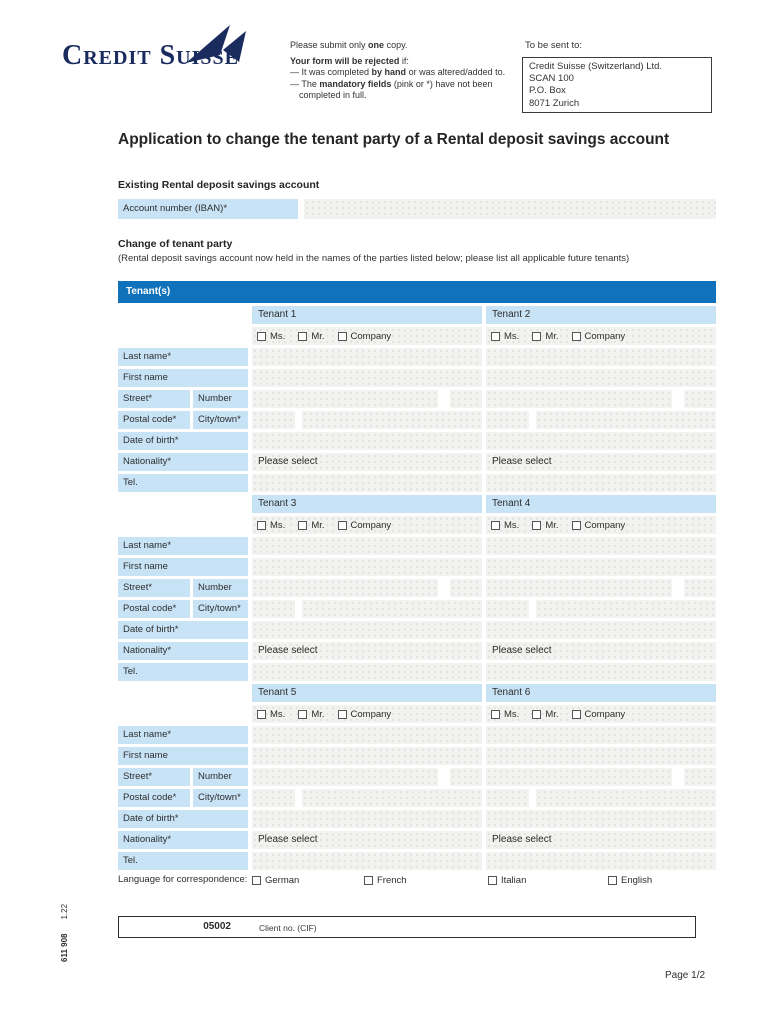 This screenshot has width=770, height=1024. I want to click on language-option-english: English, so click(630, 880).